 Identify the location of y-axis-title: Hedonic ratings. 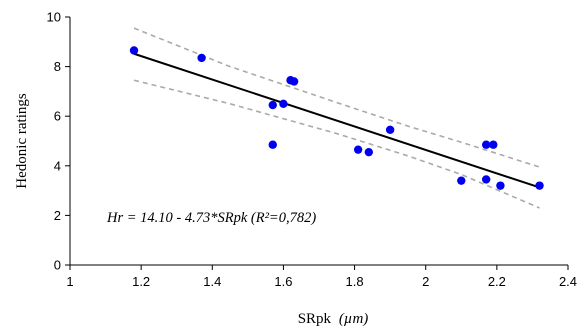
(22, 141).